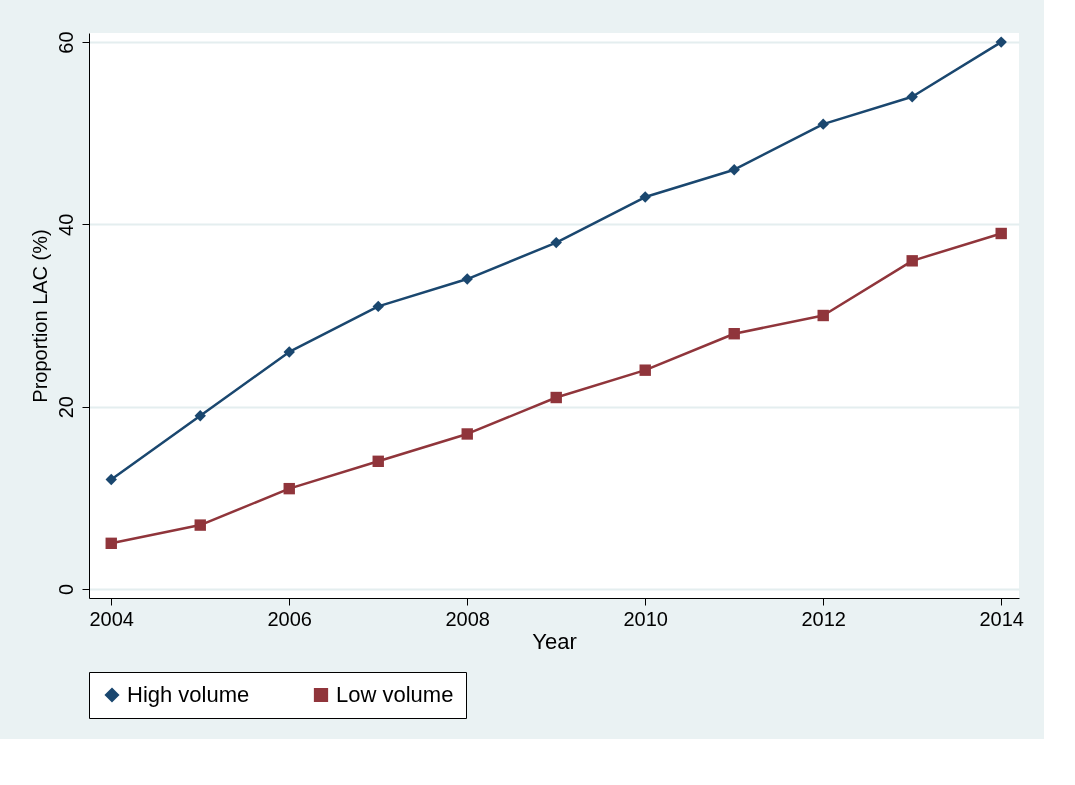  Describe the element at coordinates (554, 641) in the screenshot. I see `x-axis-title: Year` at that location.